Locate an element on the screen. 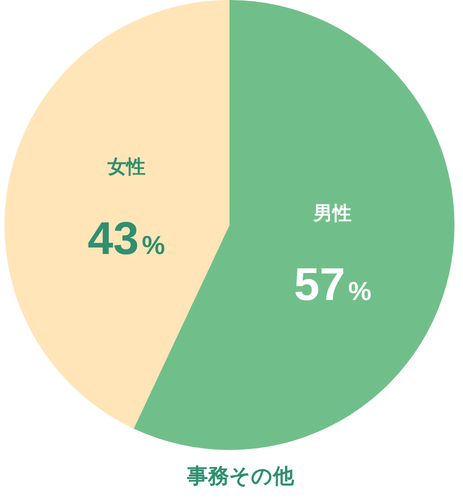 This screenshot has height=499, width=463. text: 事務その他 is located at coordinates (241, 477).